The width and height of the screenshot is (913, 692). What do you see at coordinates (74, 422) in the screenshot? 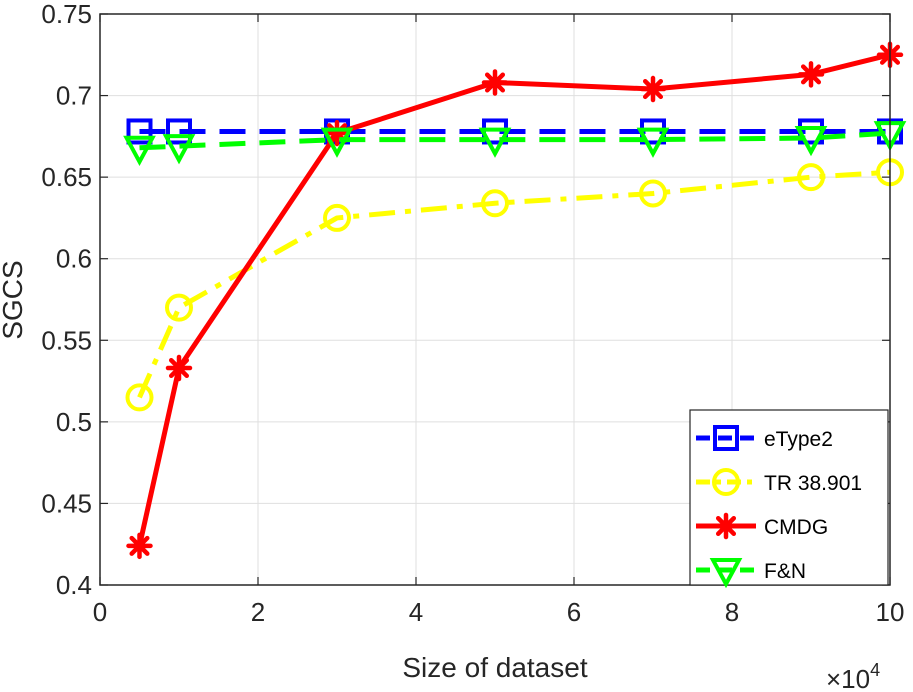
I see `y-tick-label: 0.5` at bounding box center [74, 422].